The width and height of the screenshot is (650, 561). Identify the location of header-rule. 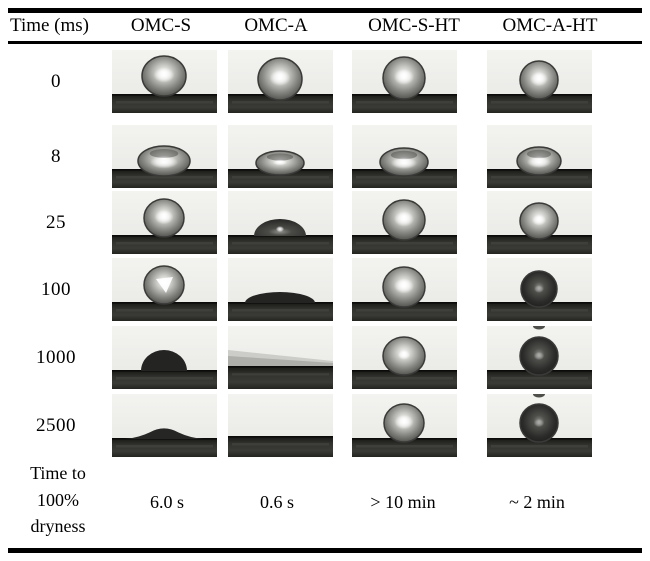
(325, 42).